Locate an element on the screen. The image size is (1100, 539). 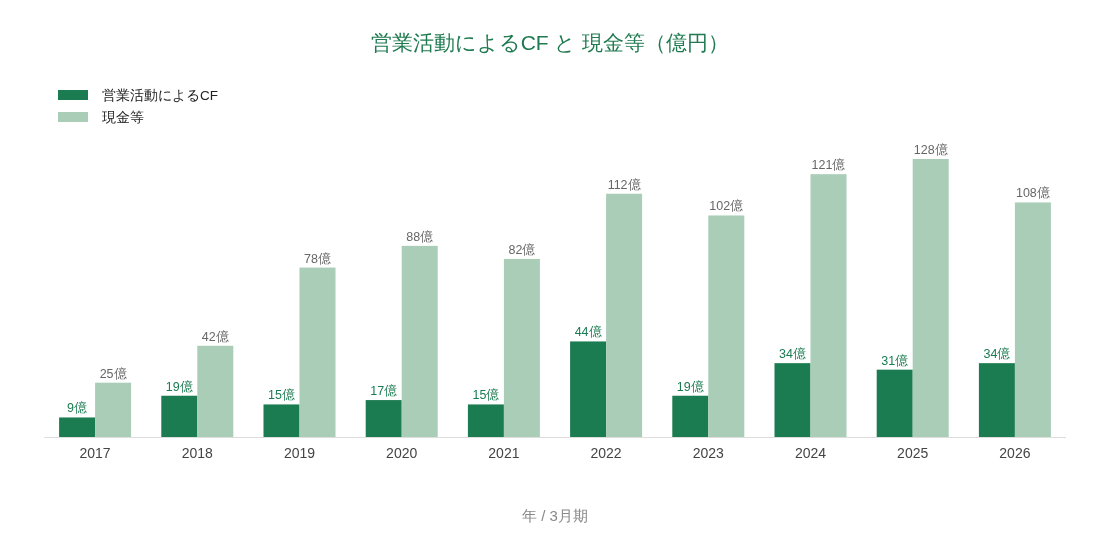
data-label: 112億 is located at coordinates (624, 184).